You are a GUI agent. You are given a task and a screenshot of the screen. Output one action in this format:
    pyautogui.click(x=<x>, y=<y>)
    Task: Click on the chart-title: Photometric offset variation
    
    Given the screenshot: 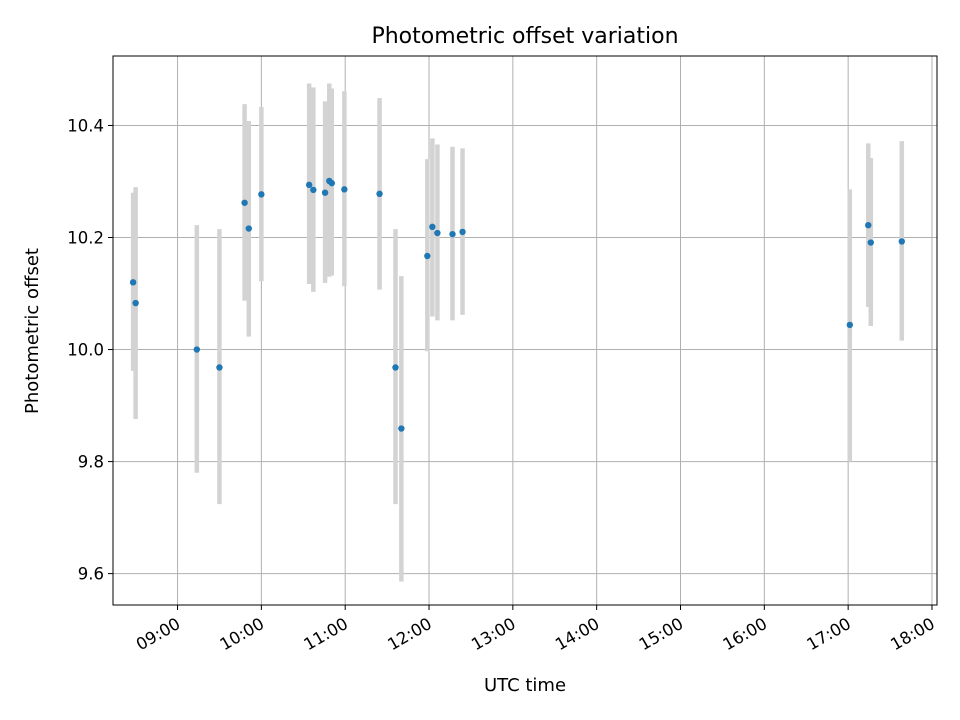 What is the action you would take?
    pyautogui.click(x=524, y=36)
    